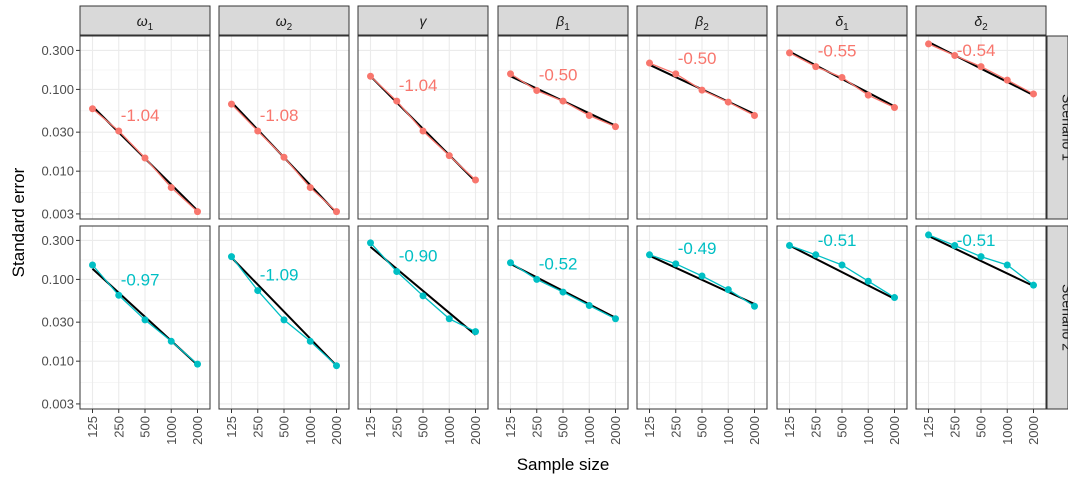  What do you see at coordinates (57, 240) in the screenshot?
I see `y-tick-label: 0.300` at bounding box center [57, 240].